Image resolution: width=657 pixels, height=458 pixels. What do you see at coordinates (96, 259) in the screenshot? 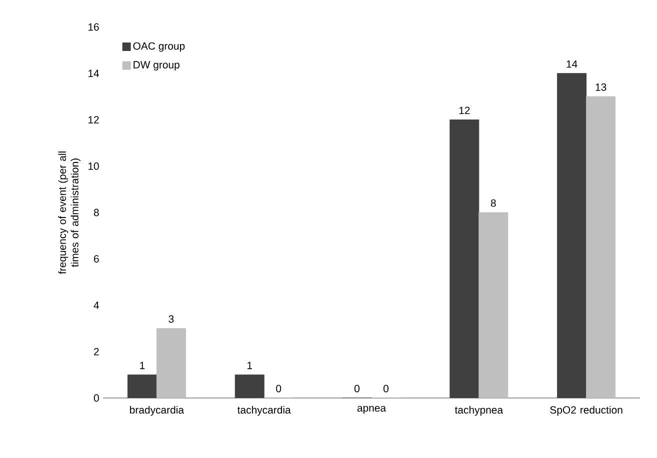
I see `y-tick-label: 6` at bounding box center [96, 259].